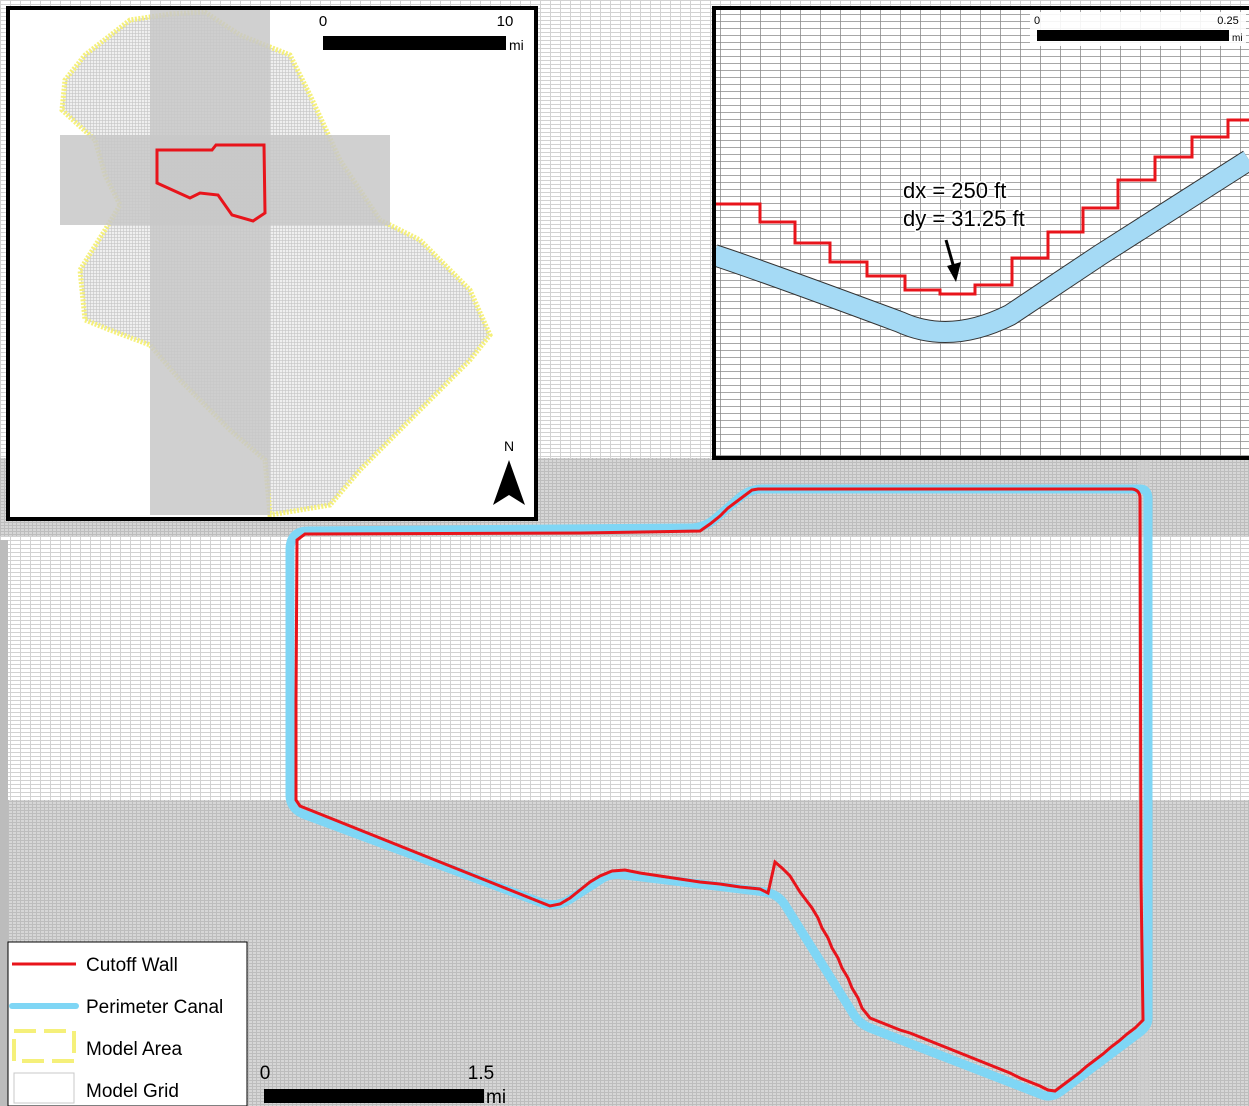  What do you see at coordinates (4, 823) in the screenshot?
I see `grid-edge-west` at bounding box center [4, 823].